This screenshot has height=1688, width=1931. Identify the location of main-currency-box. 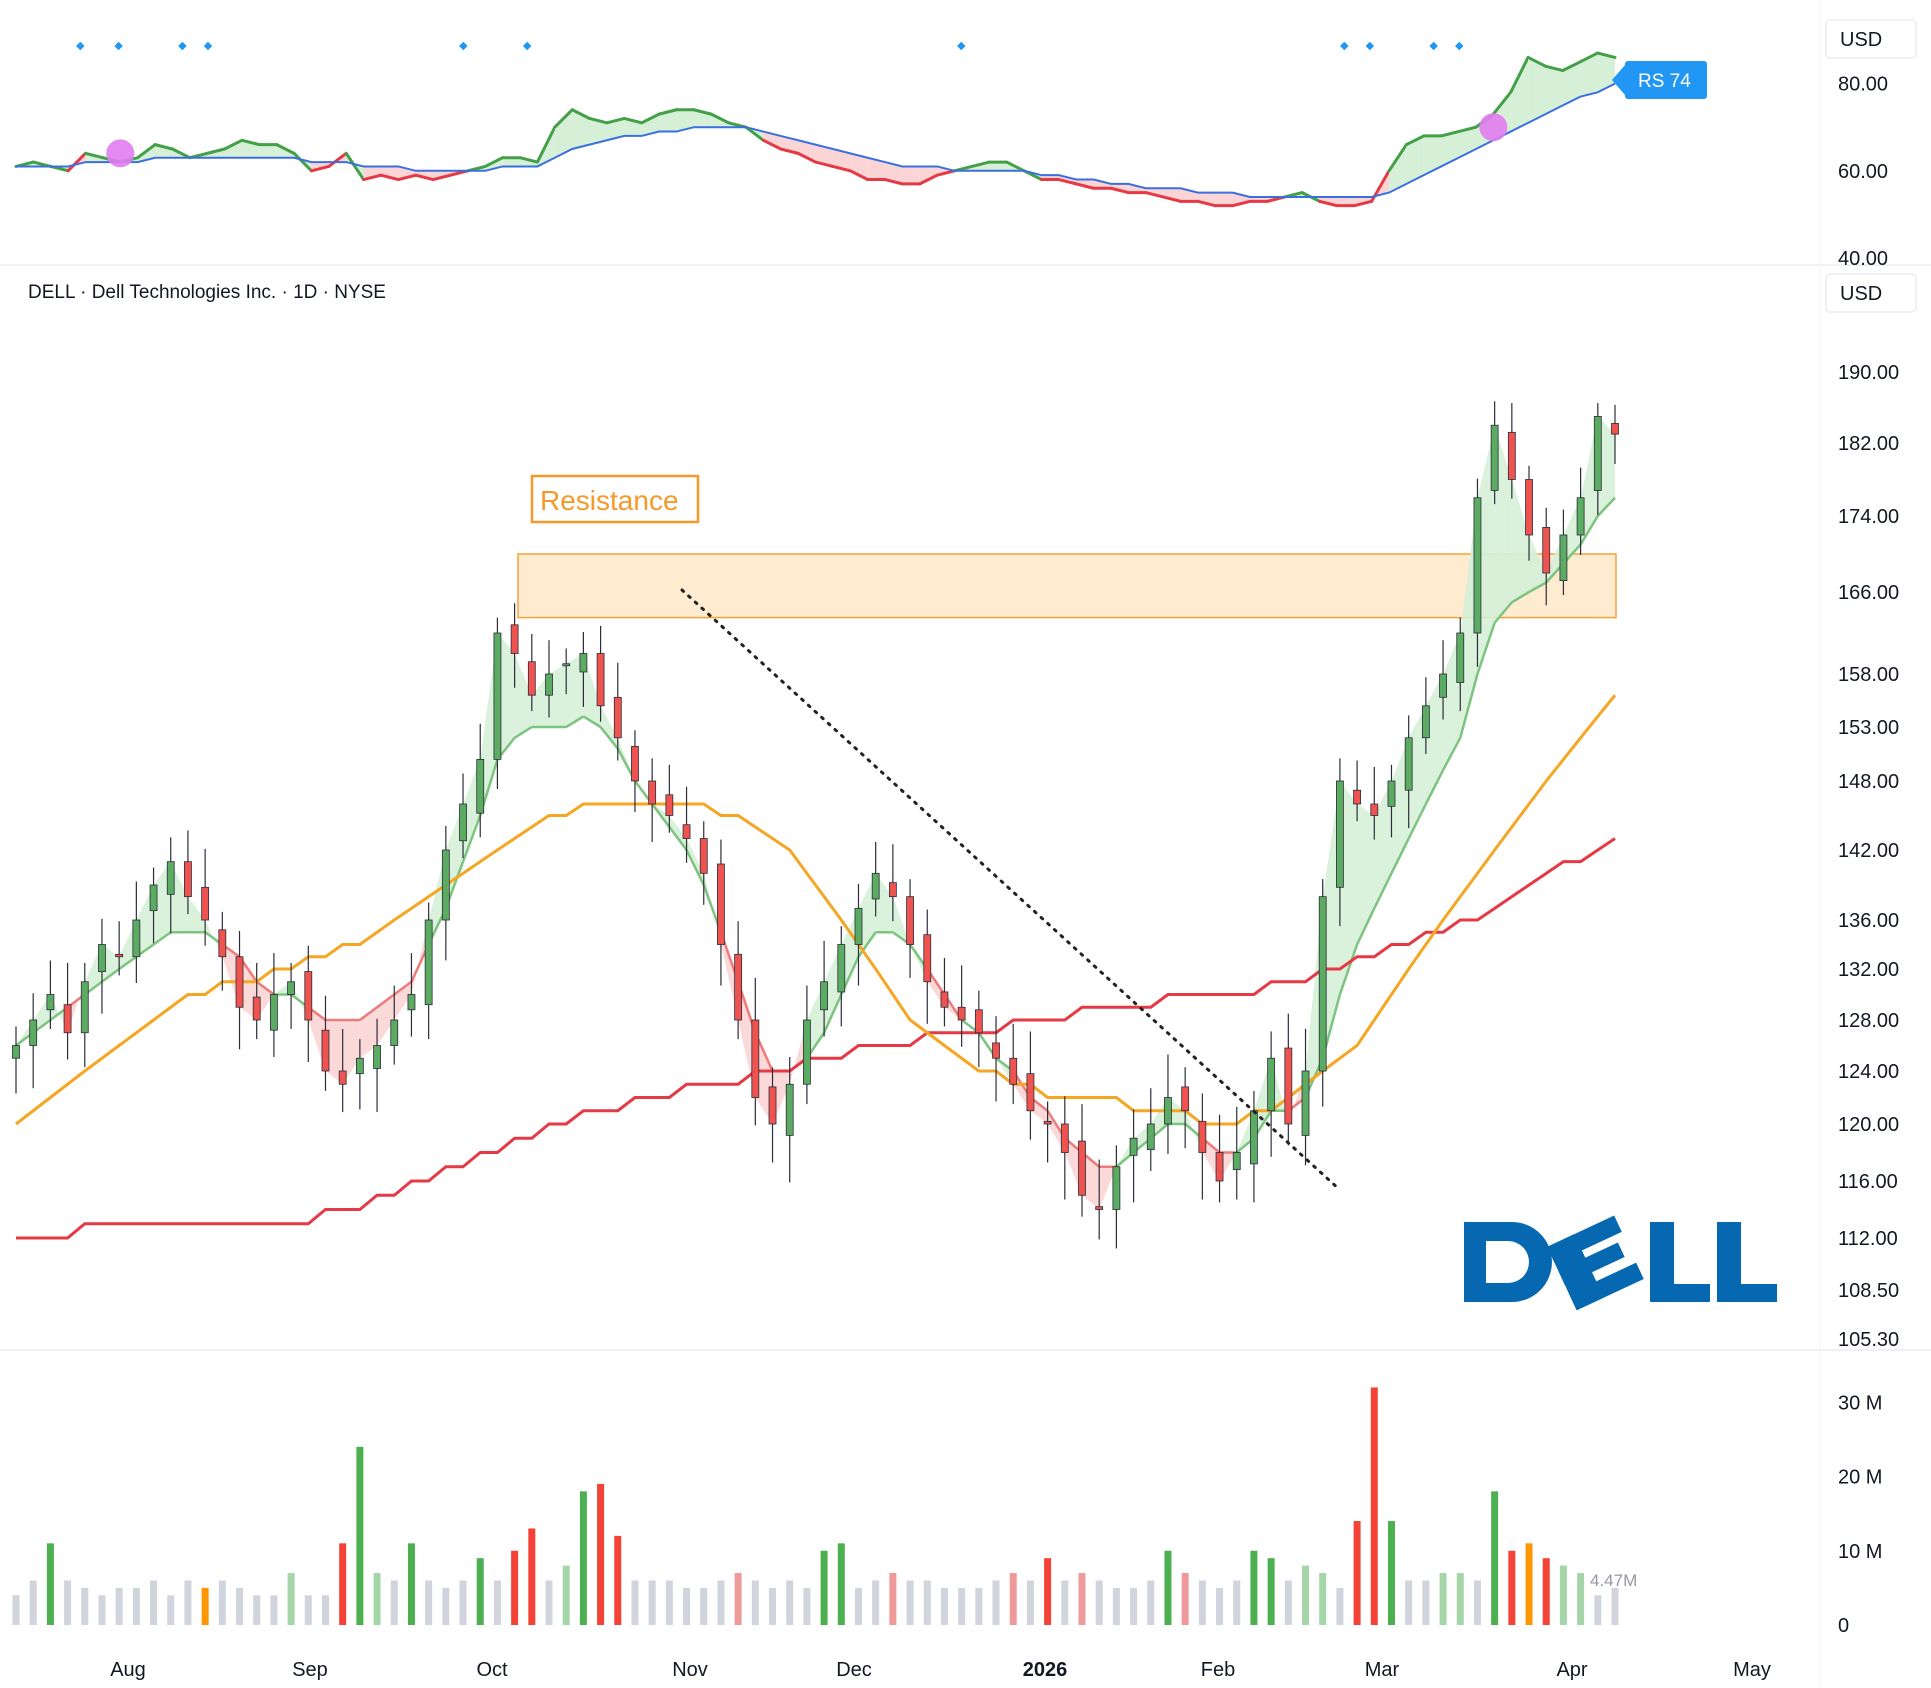
(1871, 293).